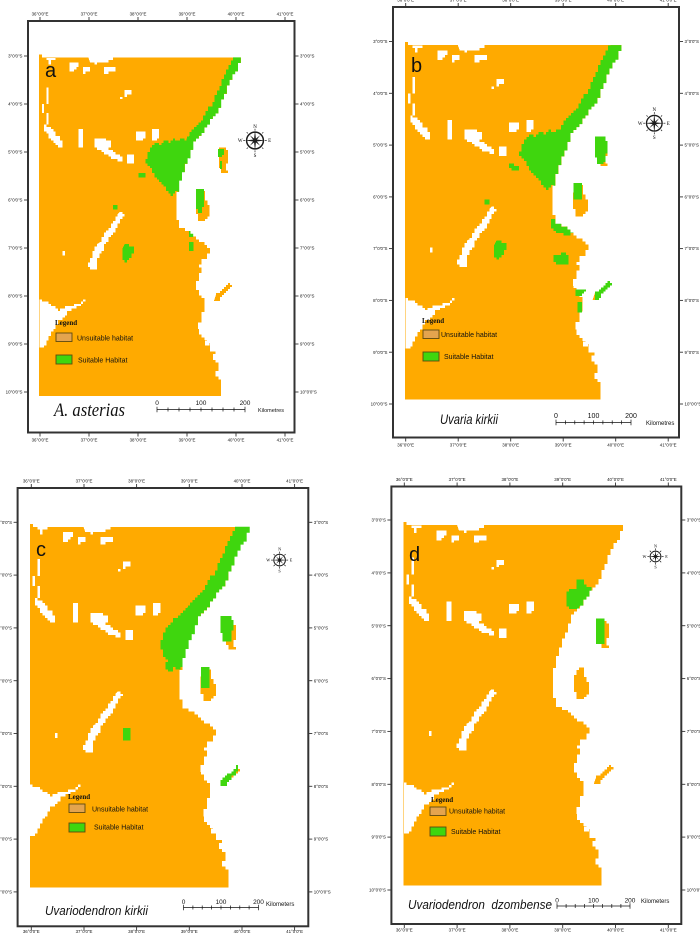 This screenshot has width=700, height=934. Describe the element at coordinates (469, 419) in the screenshot. I see `svg-text: Uvaria kirkii` at that location.